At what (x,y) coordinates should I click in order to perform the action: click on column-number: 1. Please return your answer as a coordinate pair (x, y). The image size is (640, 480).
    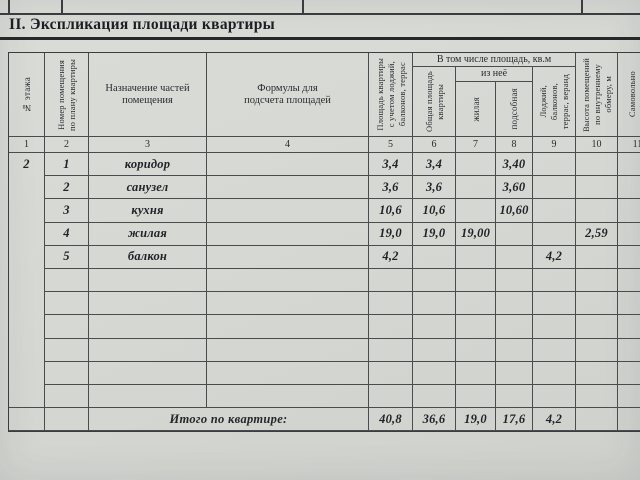
    Looking at the image, I should click on (27, 145).